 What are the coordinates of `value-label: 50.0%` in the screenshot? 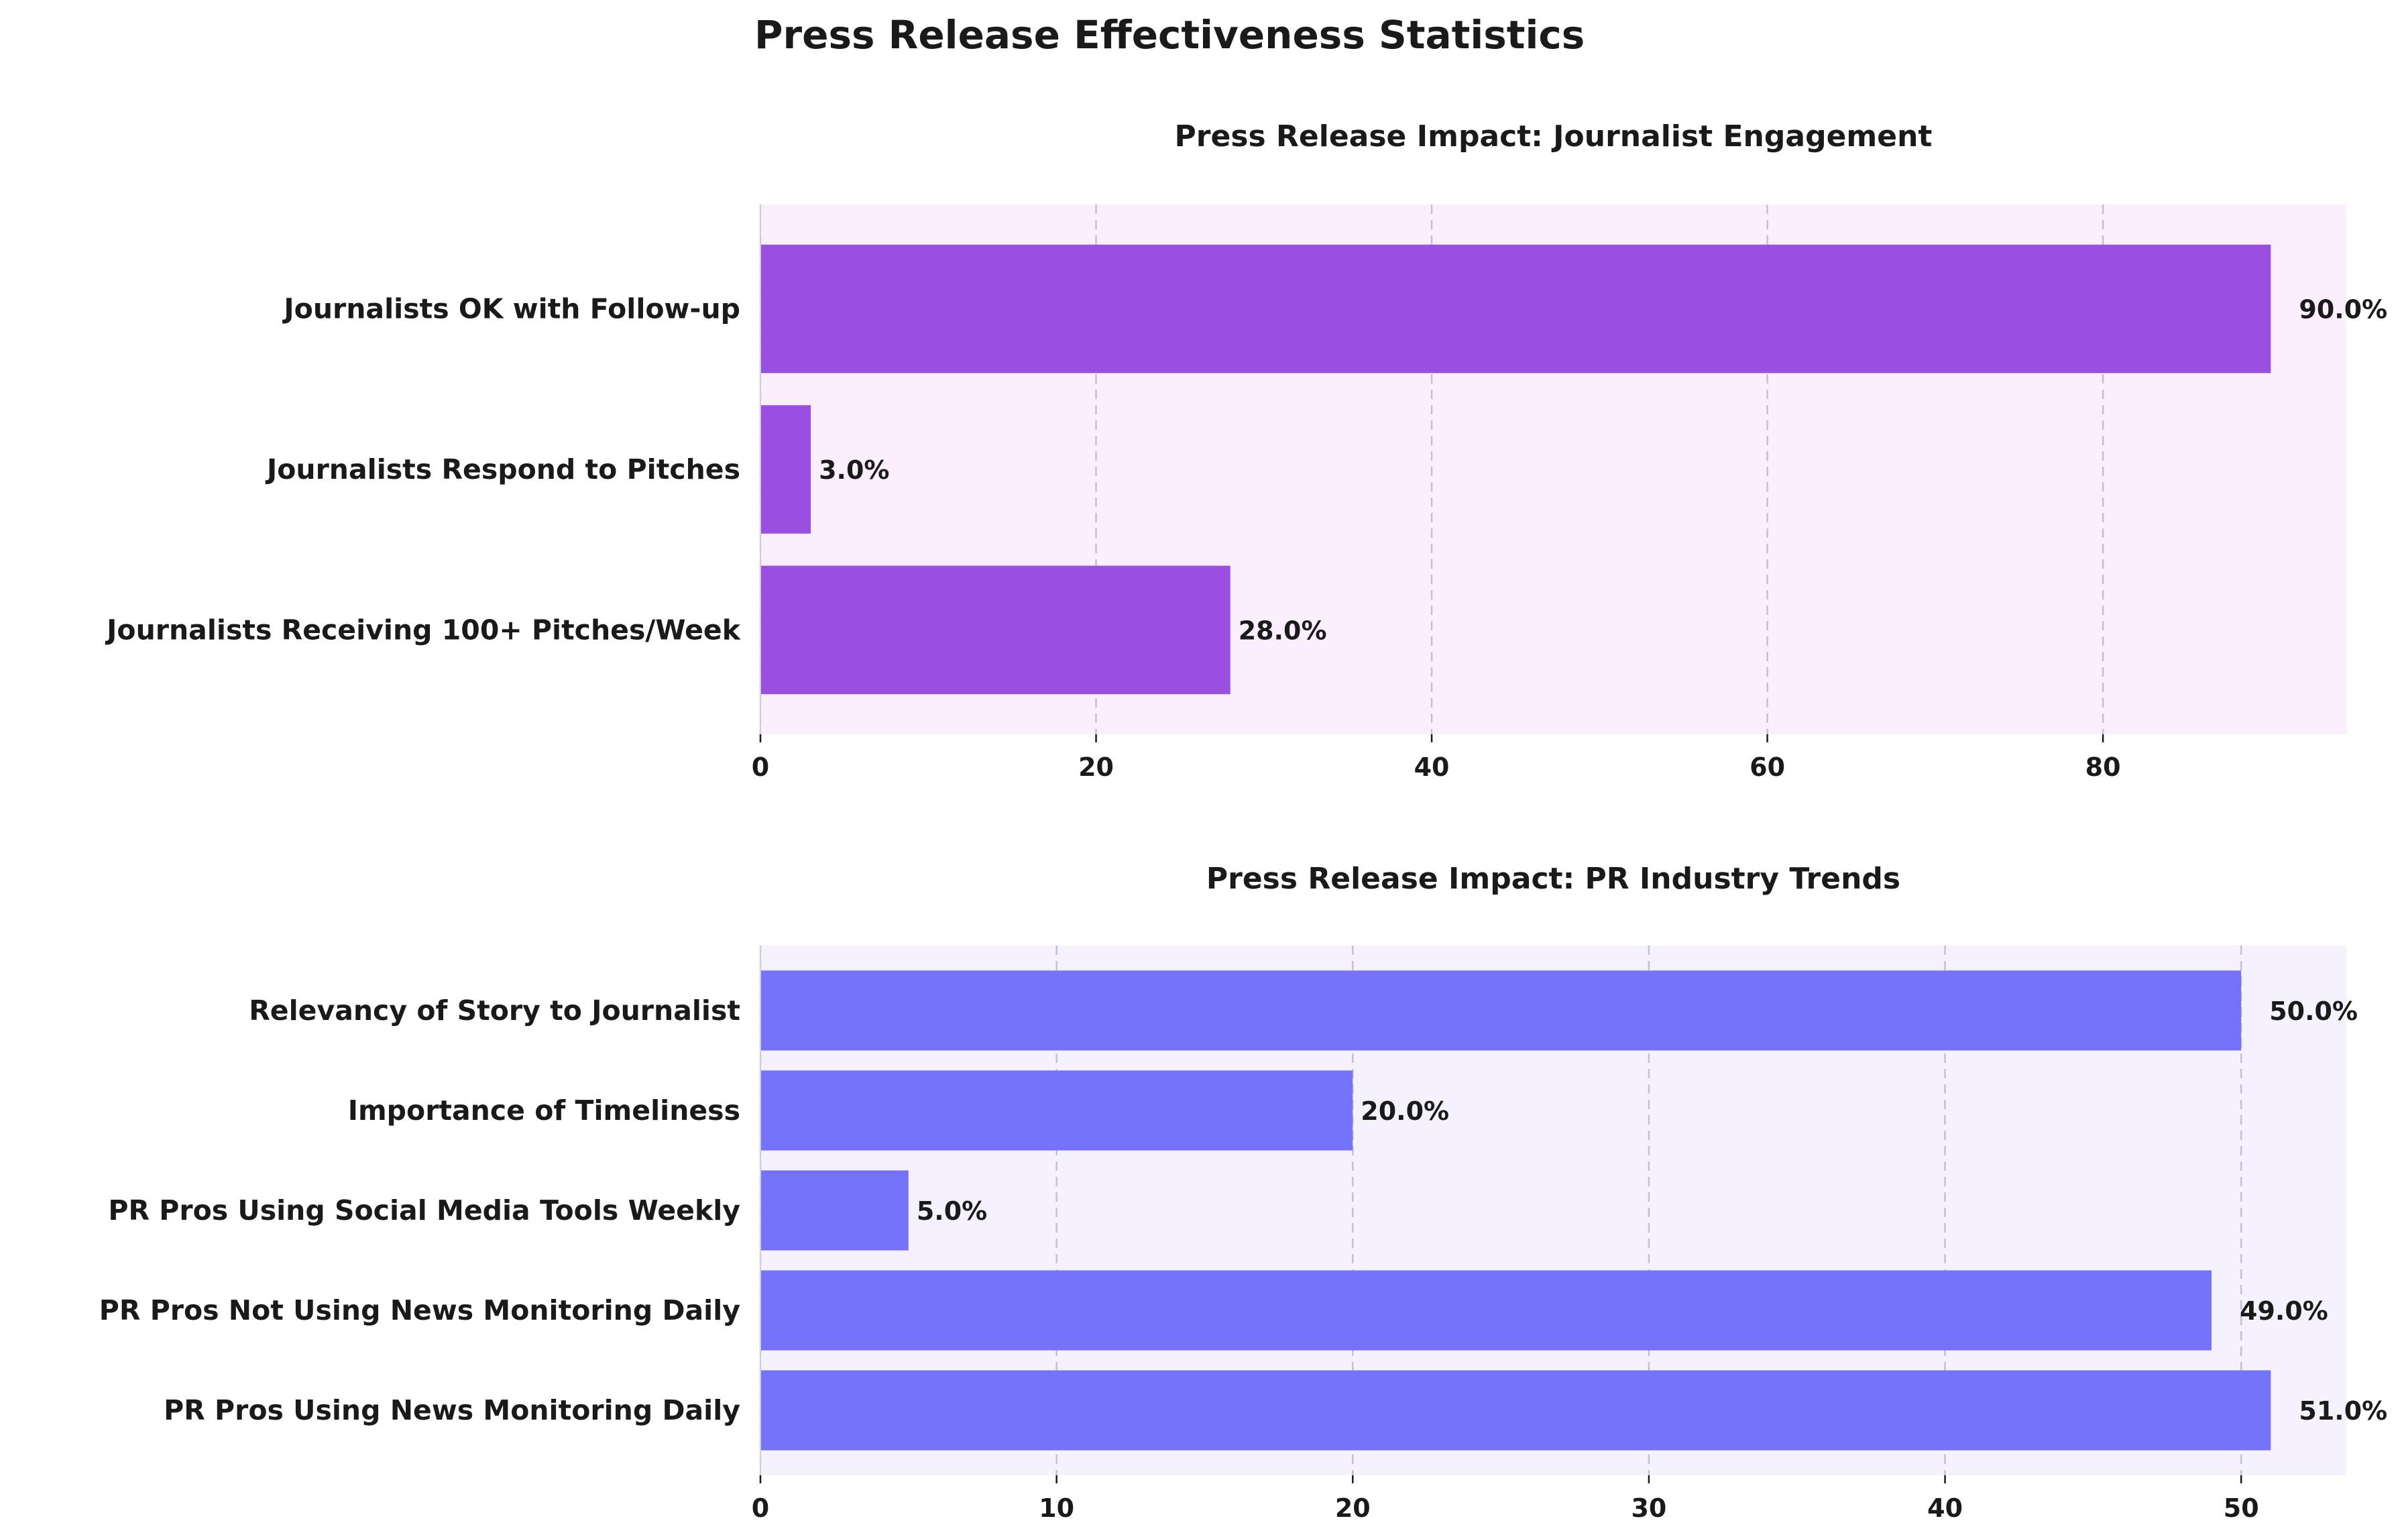 It's located at (2313, 1011).